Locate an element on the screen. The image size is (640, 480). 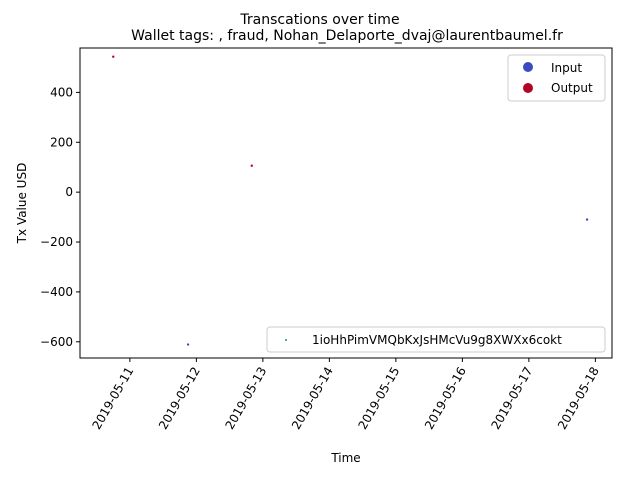
y-tick-label: 0 is located at coordinates (69, 192).